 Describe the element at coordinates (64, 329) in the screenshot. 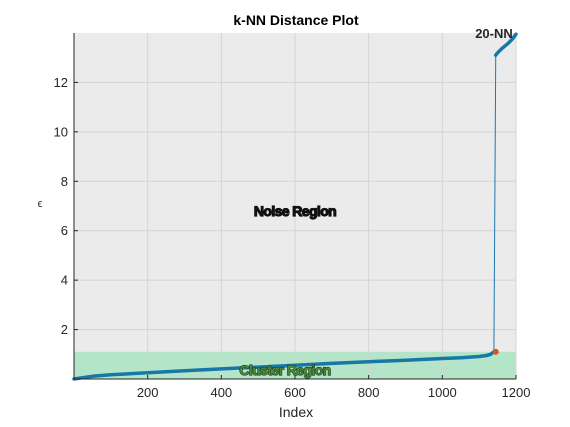

I see `y-tick-label-0: 2` at that location.